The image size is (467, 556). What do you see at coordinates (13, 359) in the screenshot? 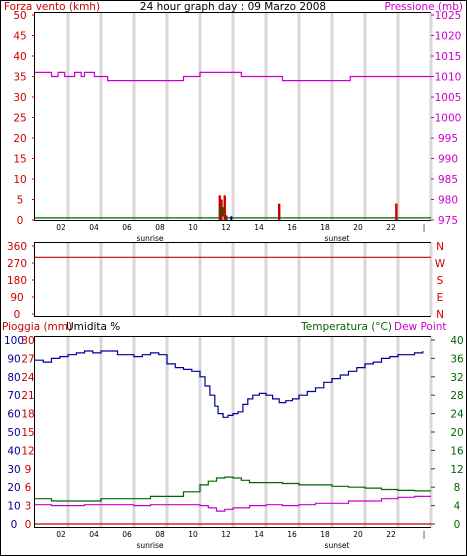
I see `humidity-tick-label: 90` at bounding box center [13, 359].